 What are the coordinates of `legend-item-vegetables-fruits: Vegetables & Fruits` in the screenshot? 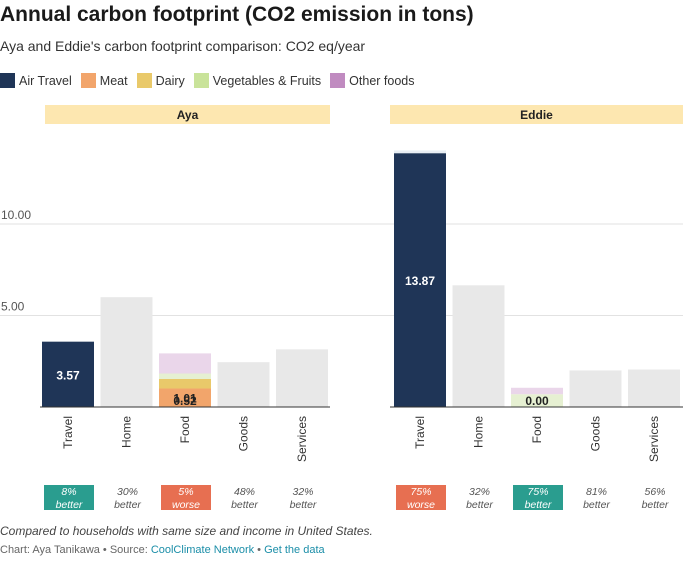 It's located at (257, 80).